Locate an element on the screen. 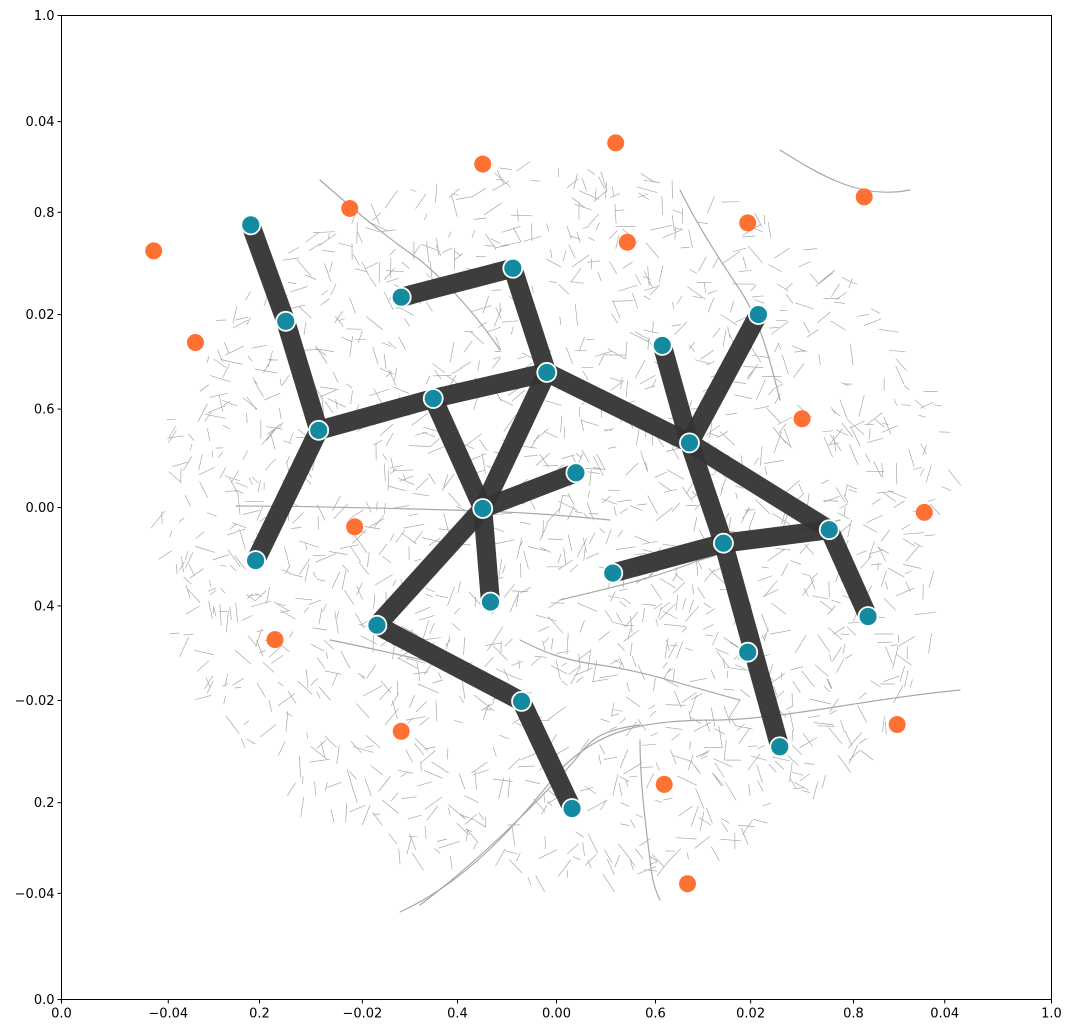 This screenshot has width=1072, height=1032. x-tick-label: 0.0 is located at coordinates (61, 1014).